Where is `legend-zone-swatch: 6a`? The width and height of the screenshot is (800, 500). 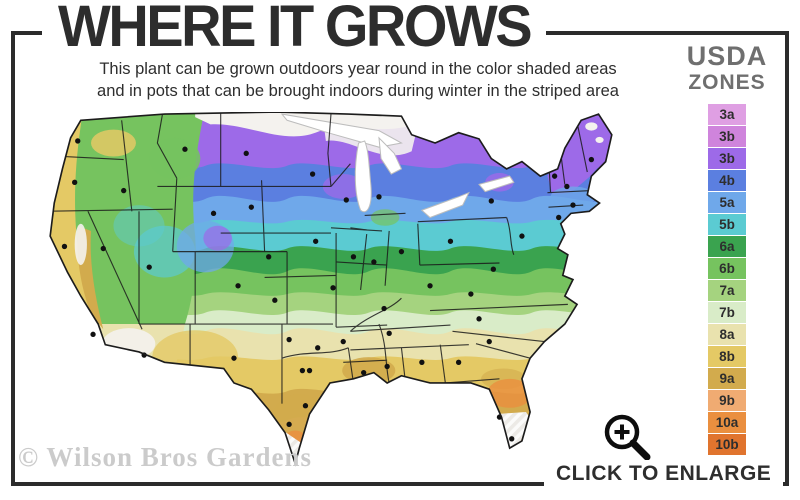
legend-zone-swatch: 6a is located at coordinates (727, 246).